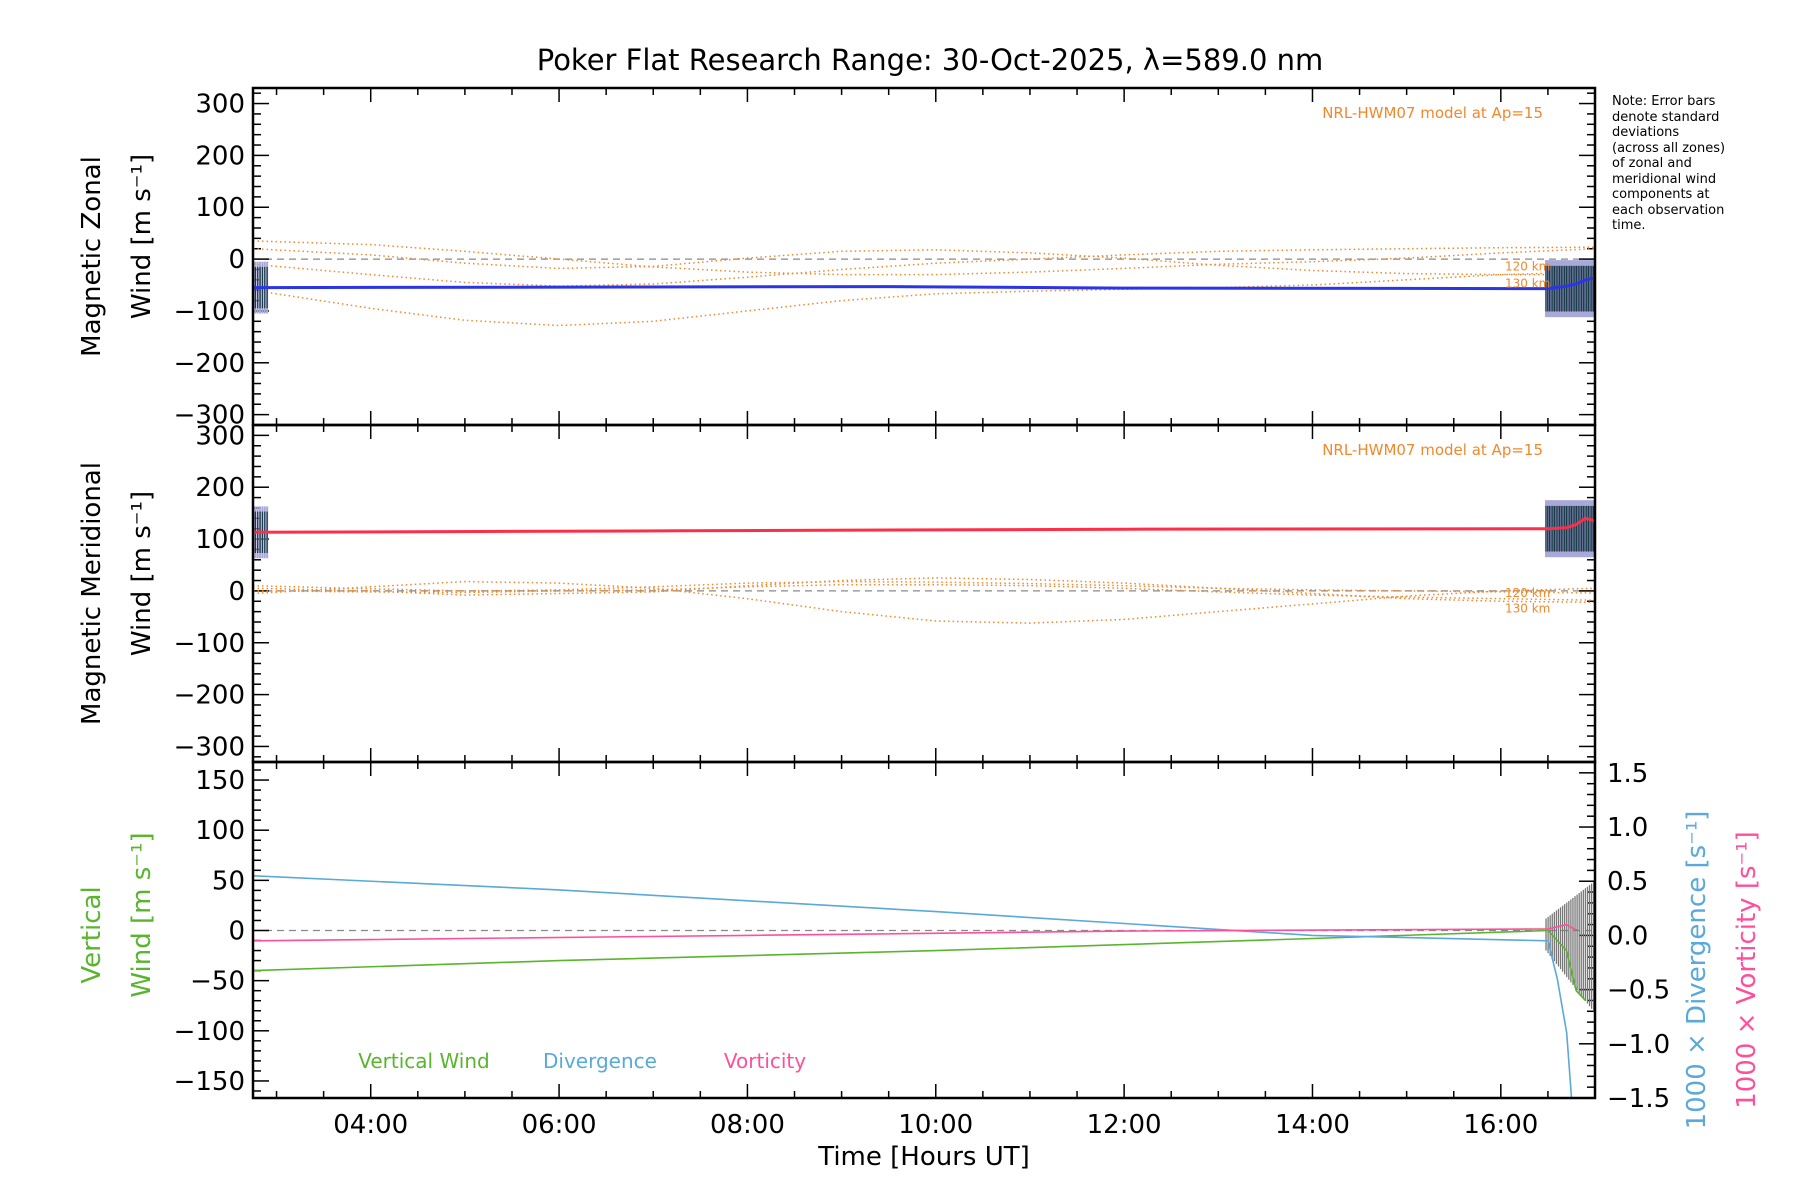  I want to click on x-axis-label: Time [Hours UT], so click(923, 1157).